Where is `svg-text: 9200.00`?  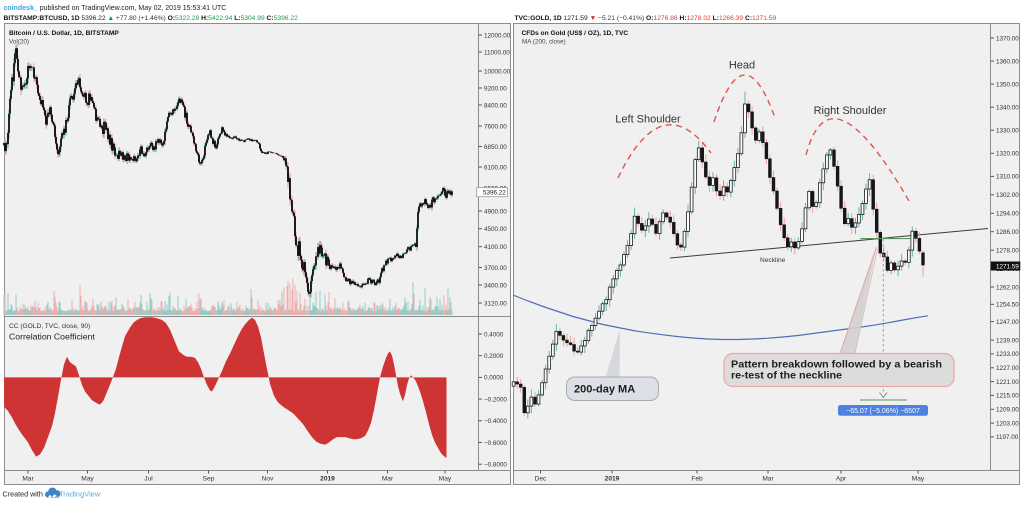
svg-text: 9200.00 is located at coordinates (495, 88).